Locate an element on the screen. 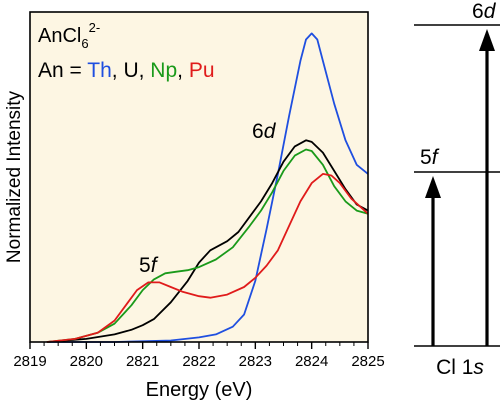  x-axis-label: Energy (eV) is located at coordinates (199, 390).